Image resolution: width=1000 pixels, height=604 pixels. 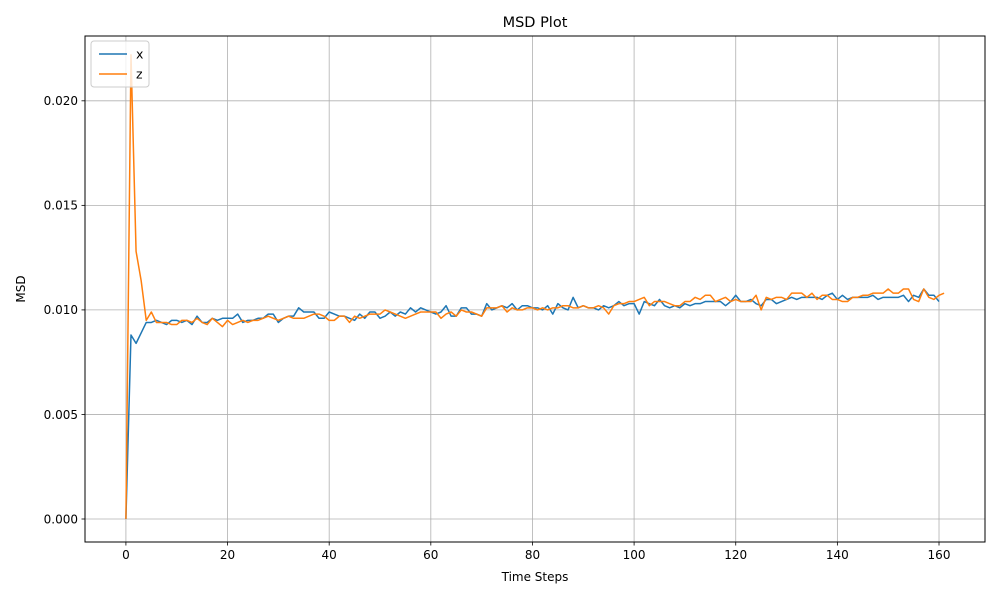 I want to click on legend-label-x: x, so click(x=139, y=54).